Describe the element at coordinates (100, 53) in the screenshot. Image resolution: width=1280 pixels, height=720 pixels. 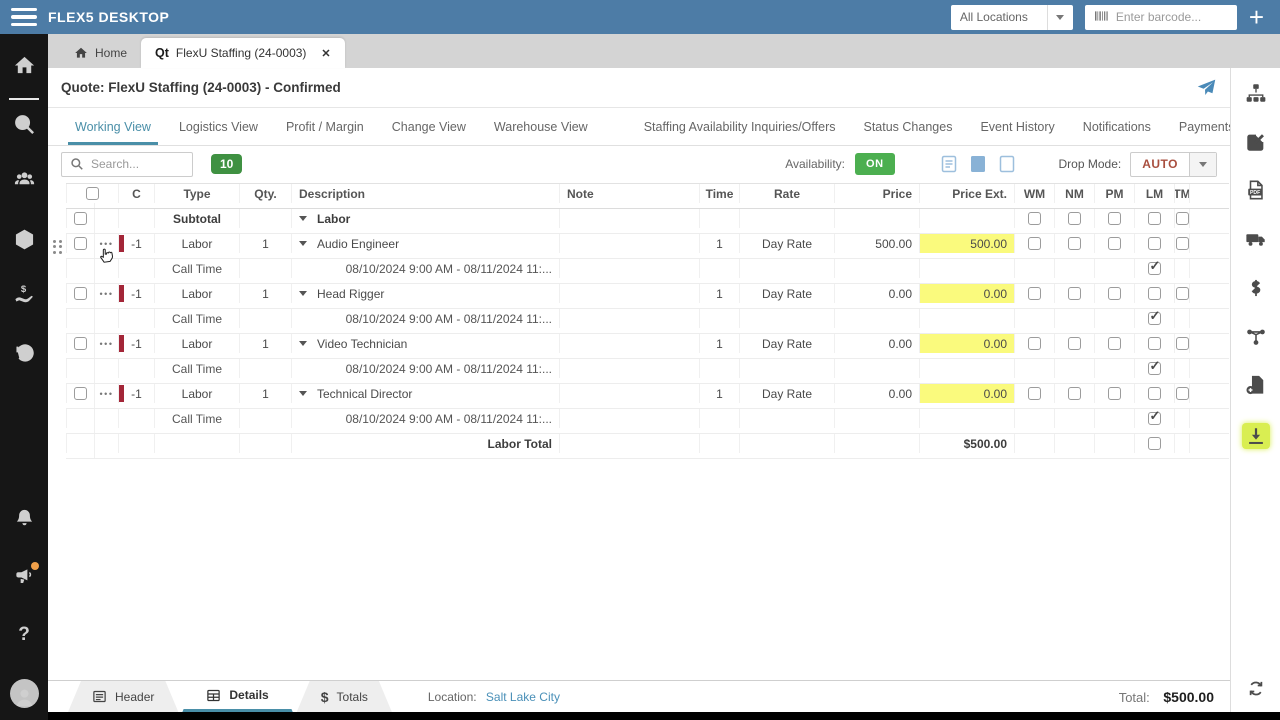
I see `tab-home: Home` at that location.